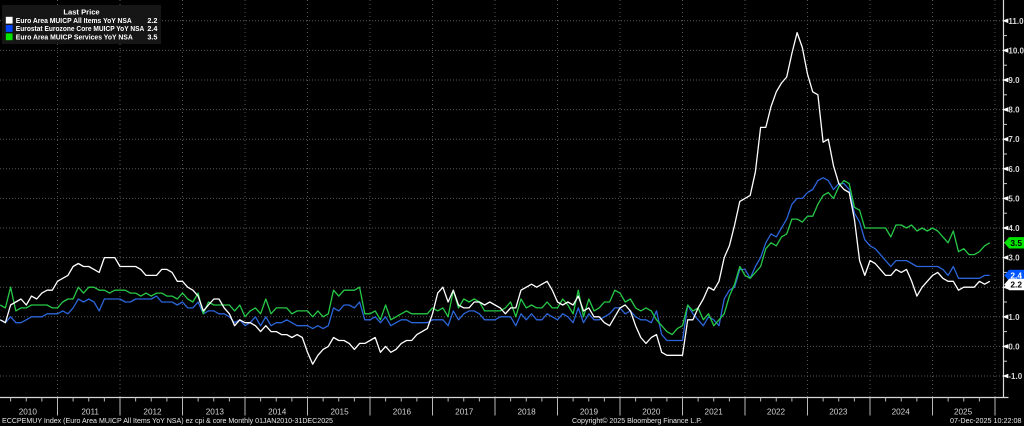 This screenshot has height=426, width=1024. Describe the element at coordinates (838, 412) in the screenshot. I see `svg-text: 2023` at that location.